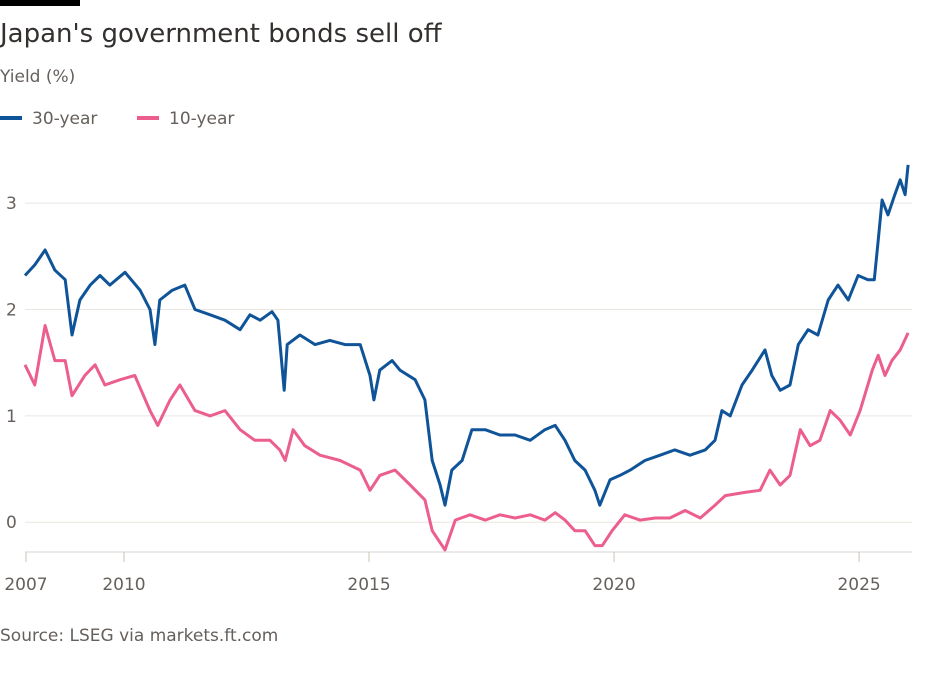  What do you see at coordinates (368, 585) in the screenshot?
I see `x-tick-label: 2015` at bounding box center [368, 585].